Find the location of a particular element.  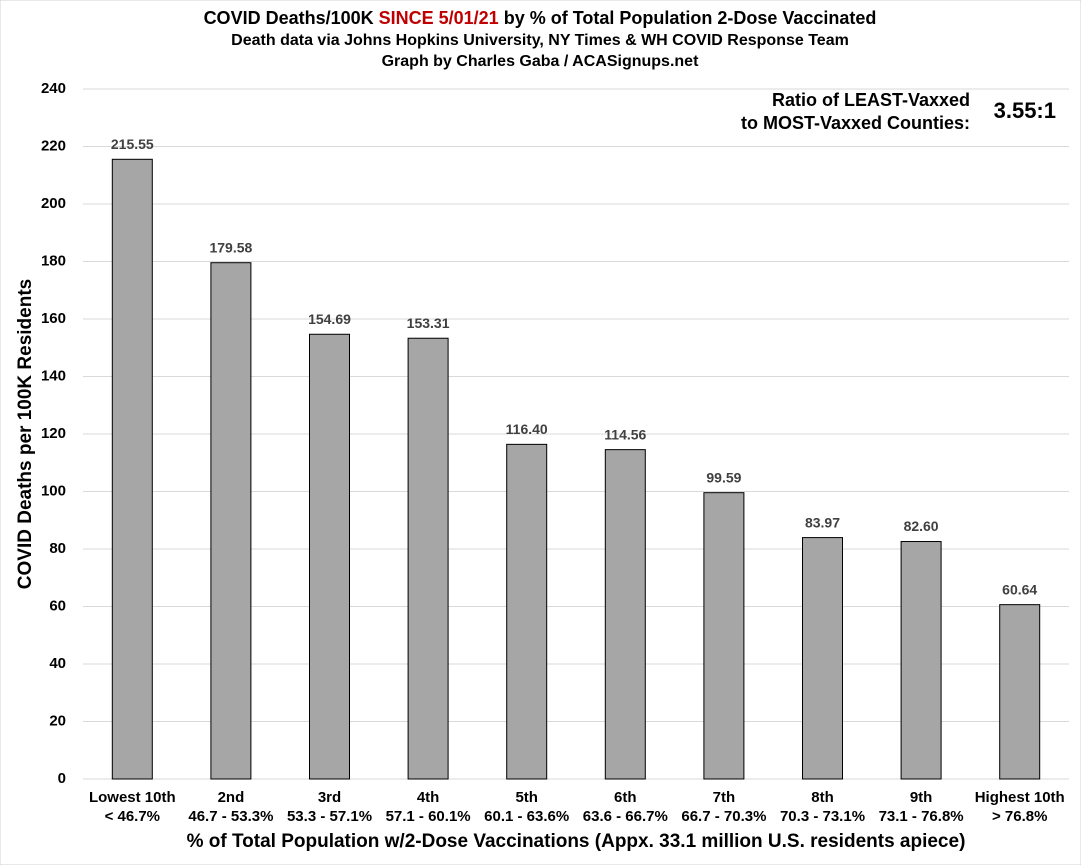

y-tick-label: 60 is located at coordinates (57, 605).